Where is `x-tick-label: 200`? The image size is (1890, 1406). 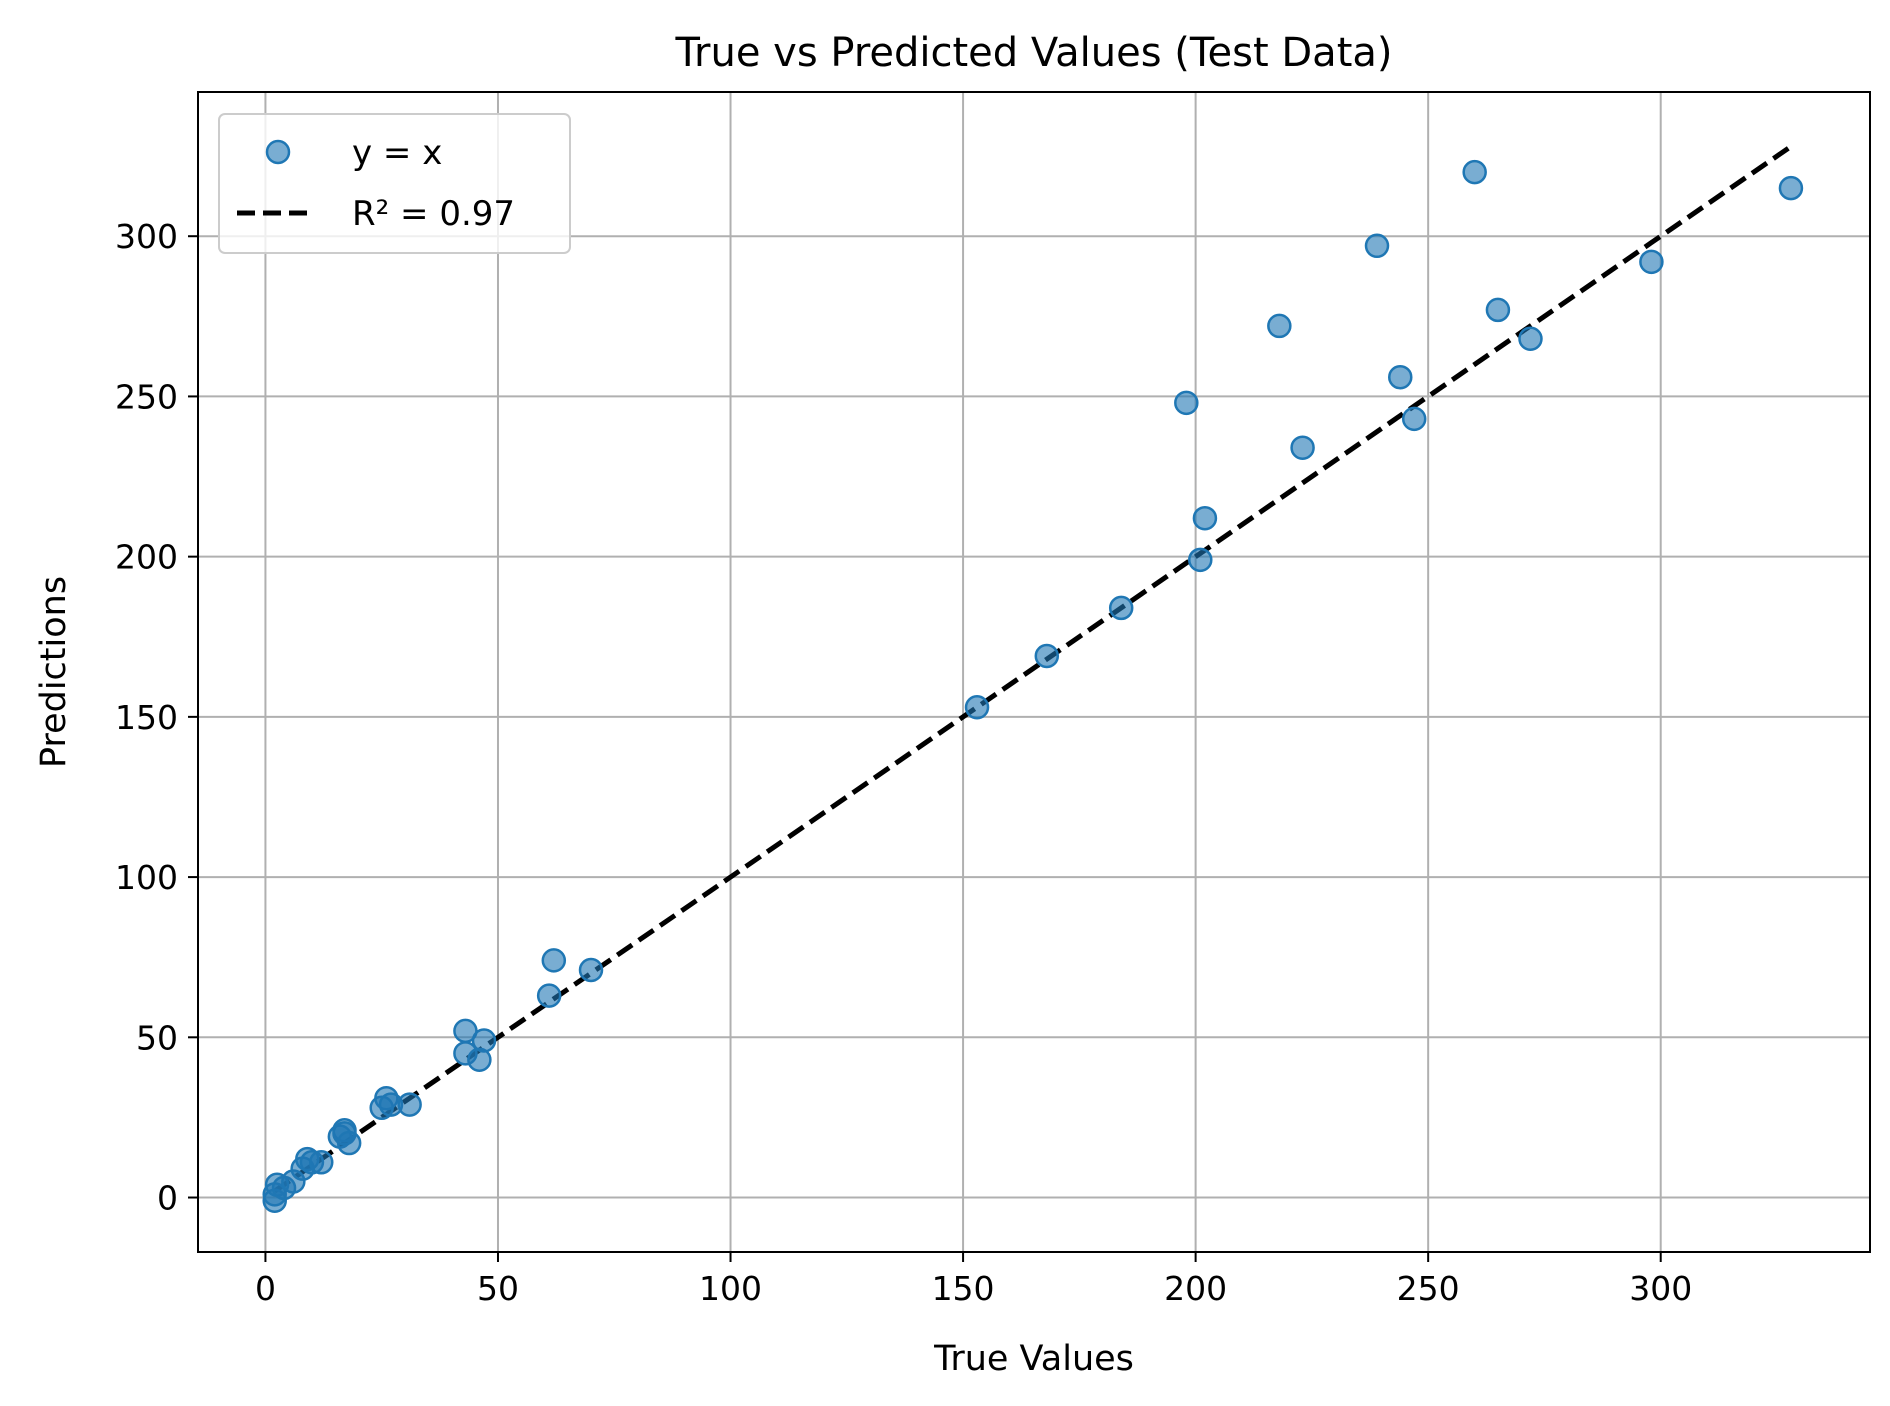 x-tick-label: 200 is located at coordinates (1195, 1288).